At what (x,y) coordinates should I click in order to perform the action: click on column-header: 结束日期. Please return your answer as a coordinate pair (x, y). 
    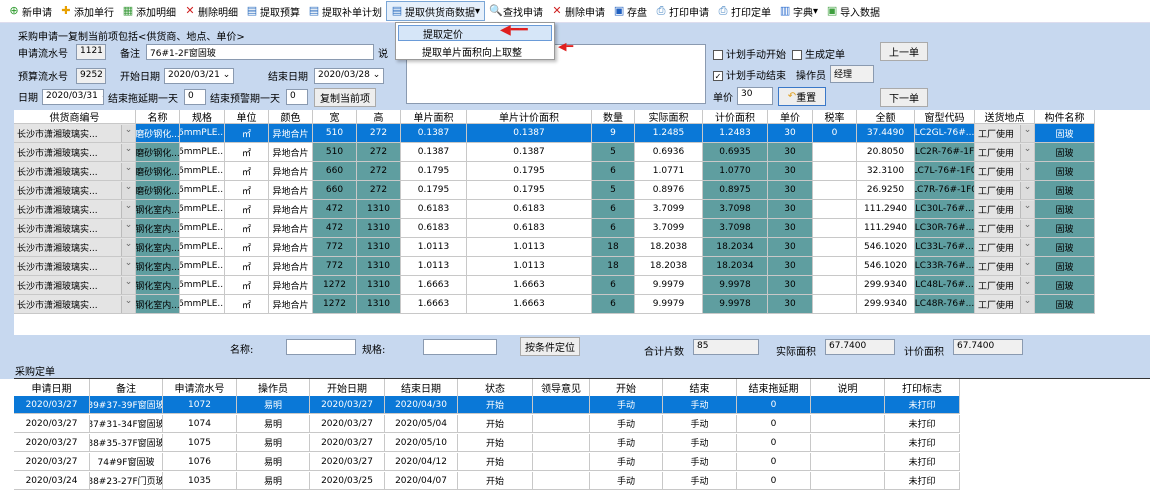
    Looking at the image, I should click on (421, 388).